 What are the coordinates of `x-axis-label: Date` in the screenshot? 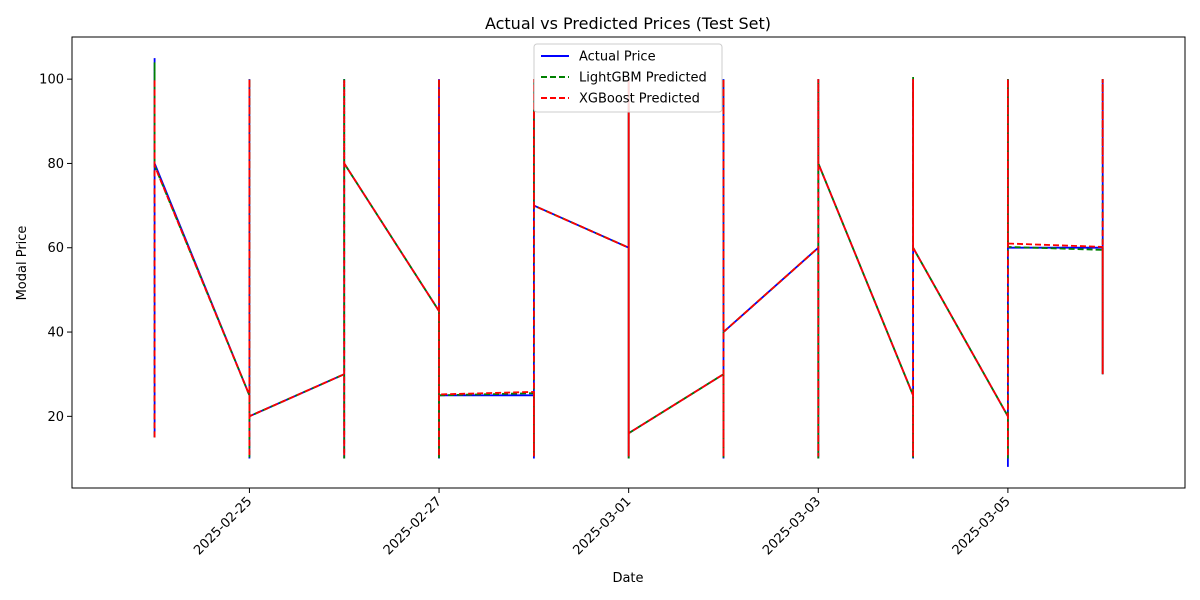 It's located at (627, 578).